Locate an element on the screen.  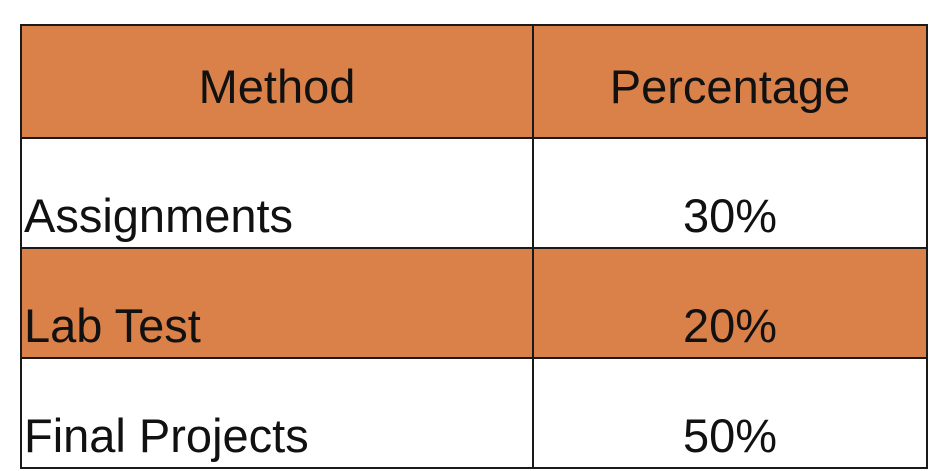
percentage-cell: 30% is located at coordinates (730, 193).